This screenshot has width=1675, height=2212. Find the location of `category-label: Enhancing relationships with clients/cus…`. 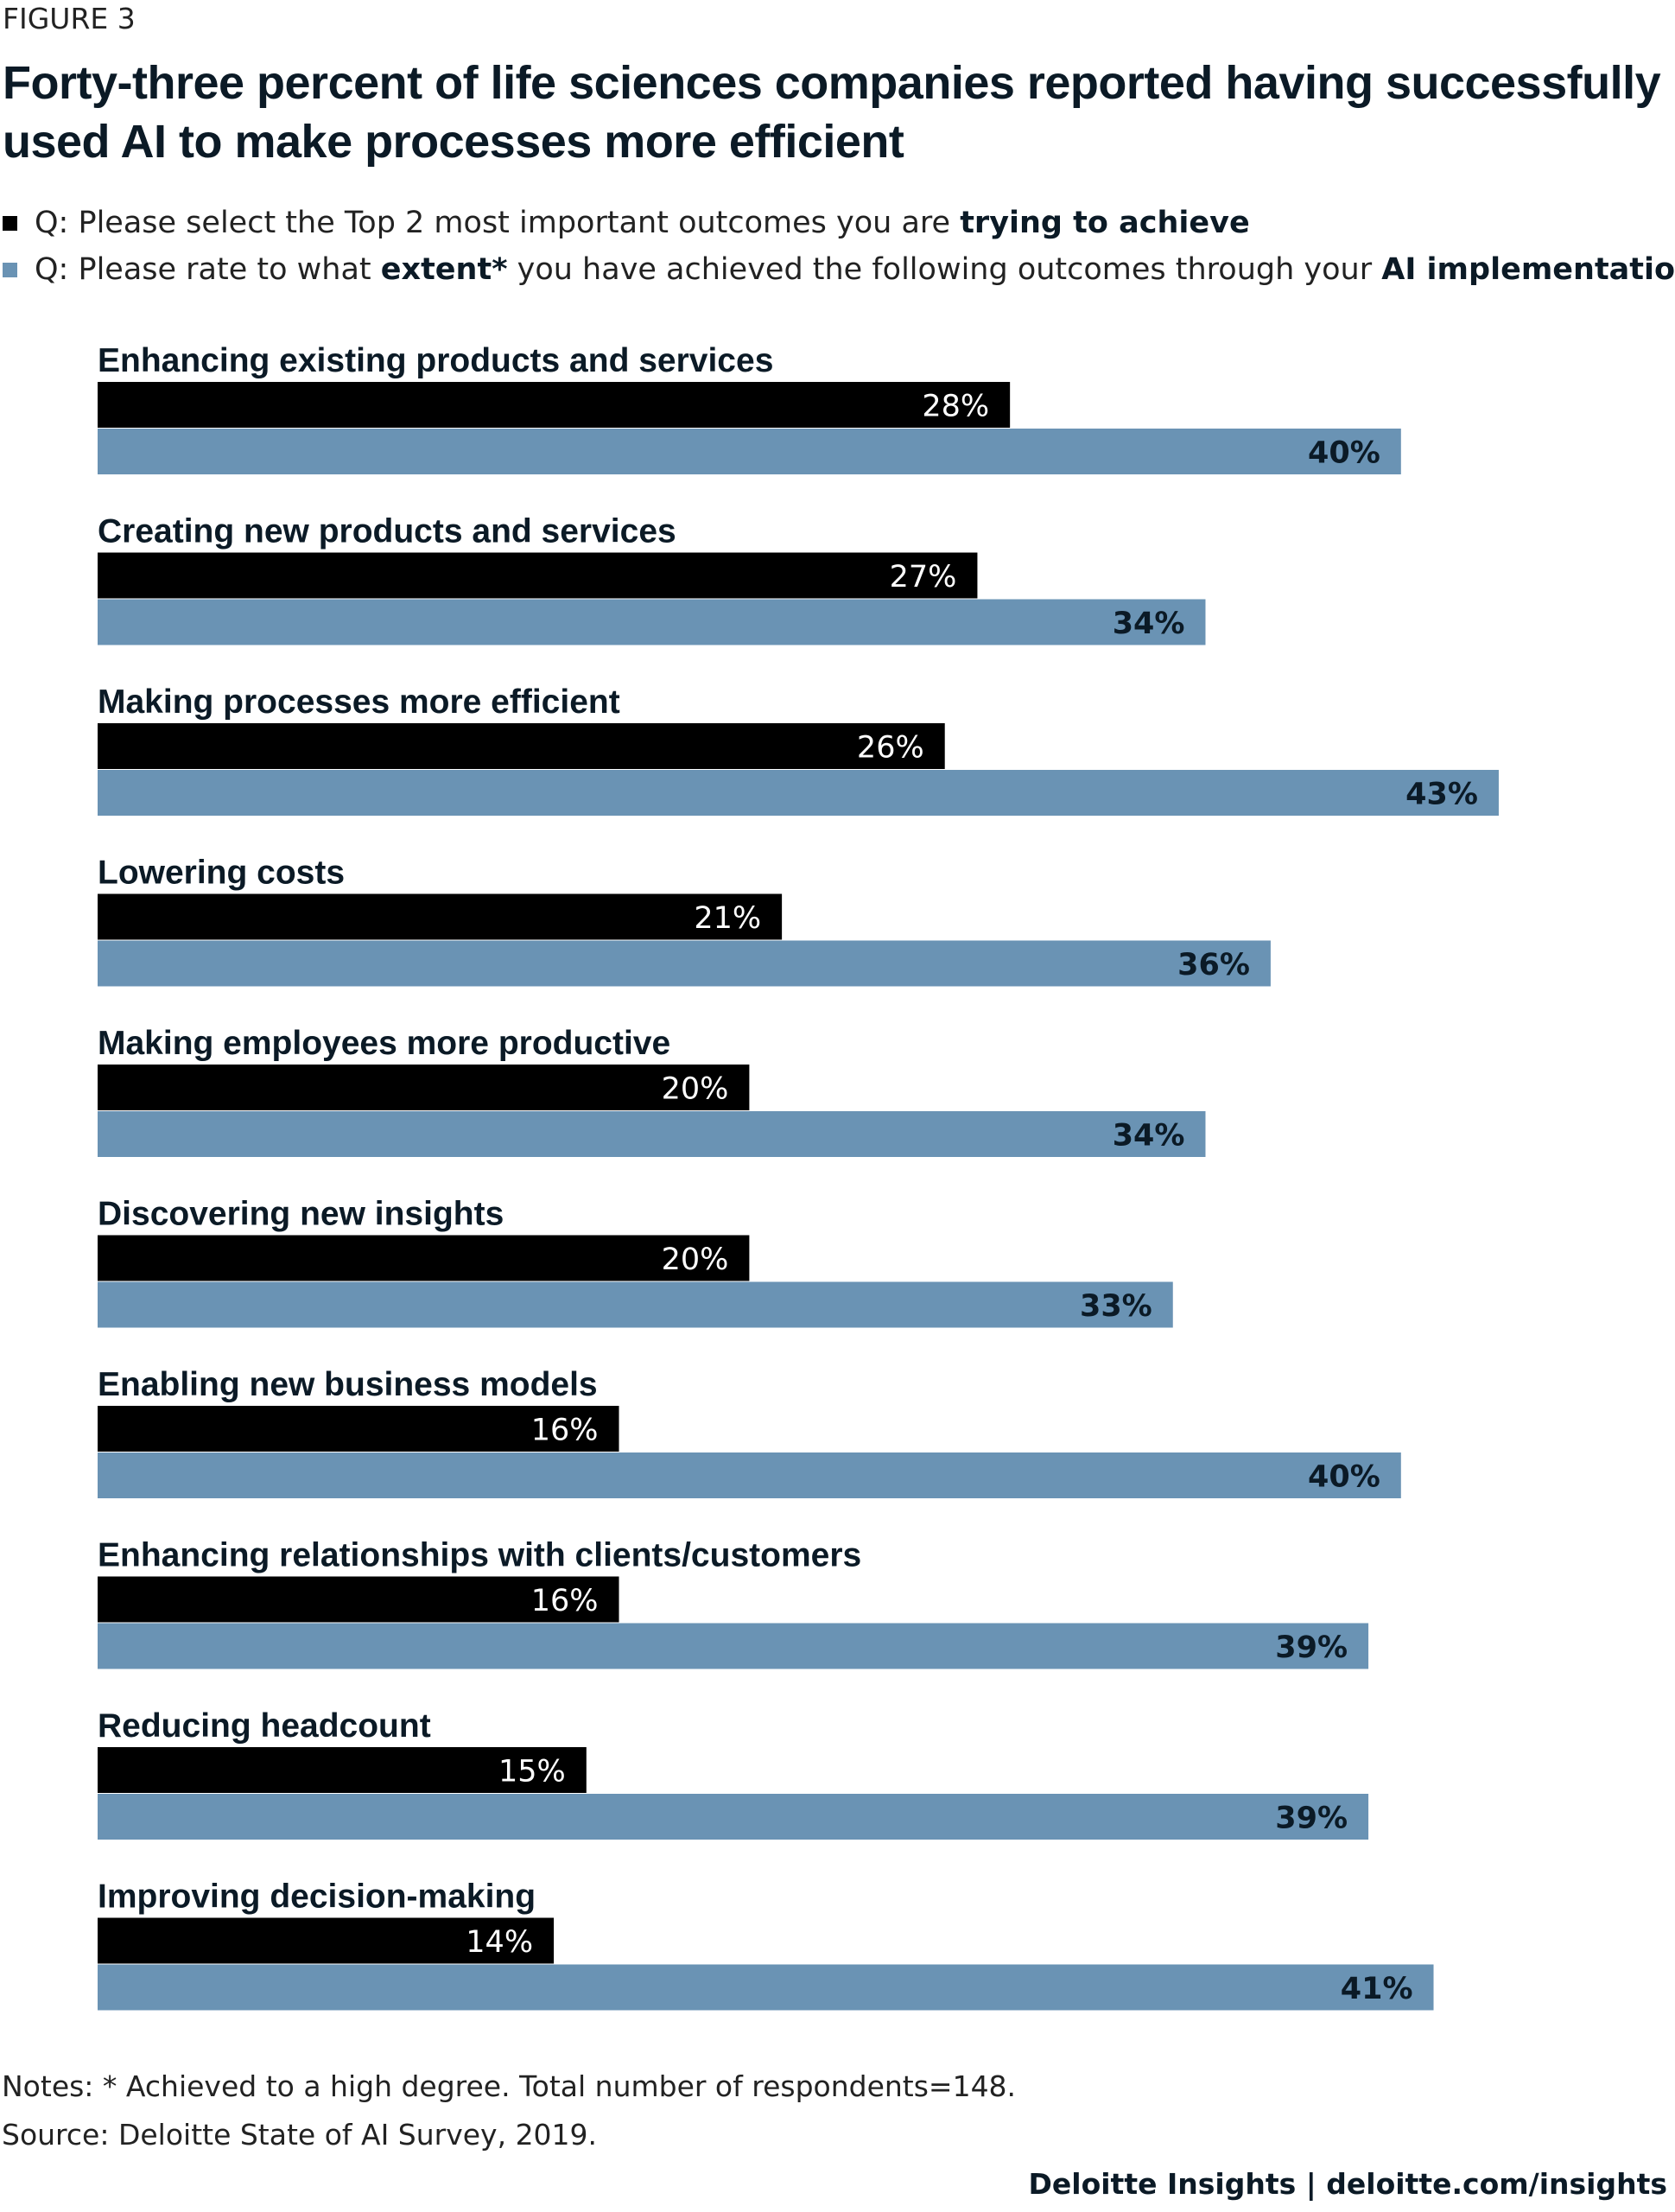

category-label: Enhancing relationships with clients/cus… is located at coordinates (479, 1555).